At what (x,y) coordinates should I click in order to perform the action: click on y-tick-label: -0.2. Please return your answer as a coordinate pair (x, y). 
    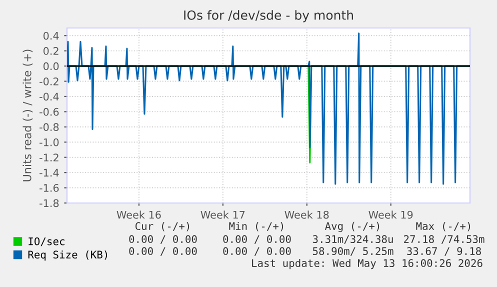
    Looking at the image, I should click on (49, 81).